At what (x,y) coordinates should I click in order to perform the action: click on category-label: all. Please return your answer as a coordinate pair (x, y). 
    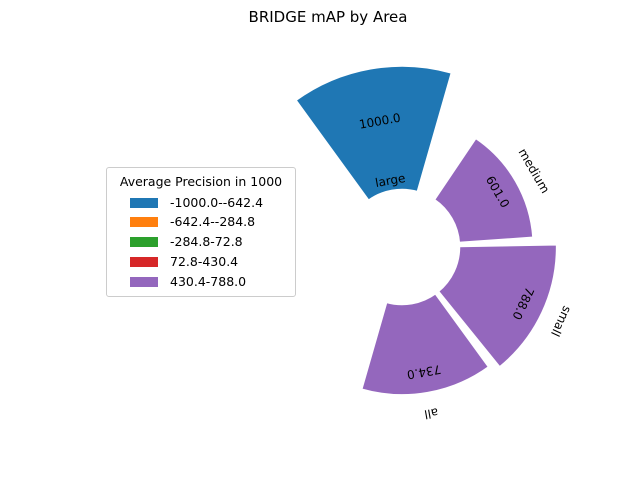
    Looking at the image, I should click on (431, 413).